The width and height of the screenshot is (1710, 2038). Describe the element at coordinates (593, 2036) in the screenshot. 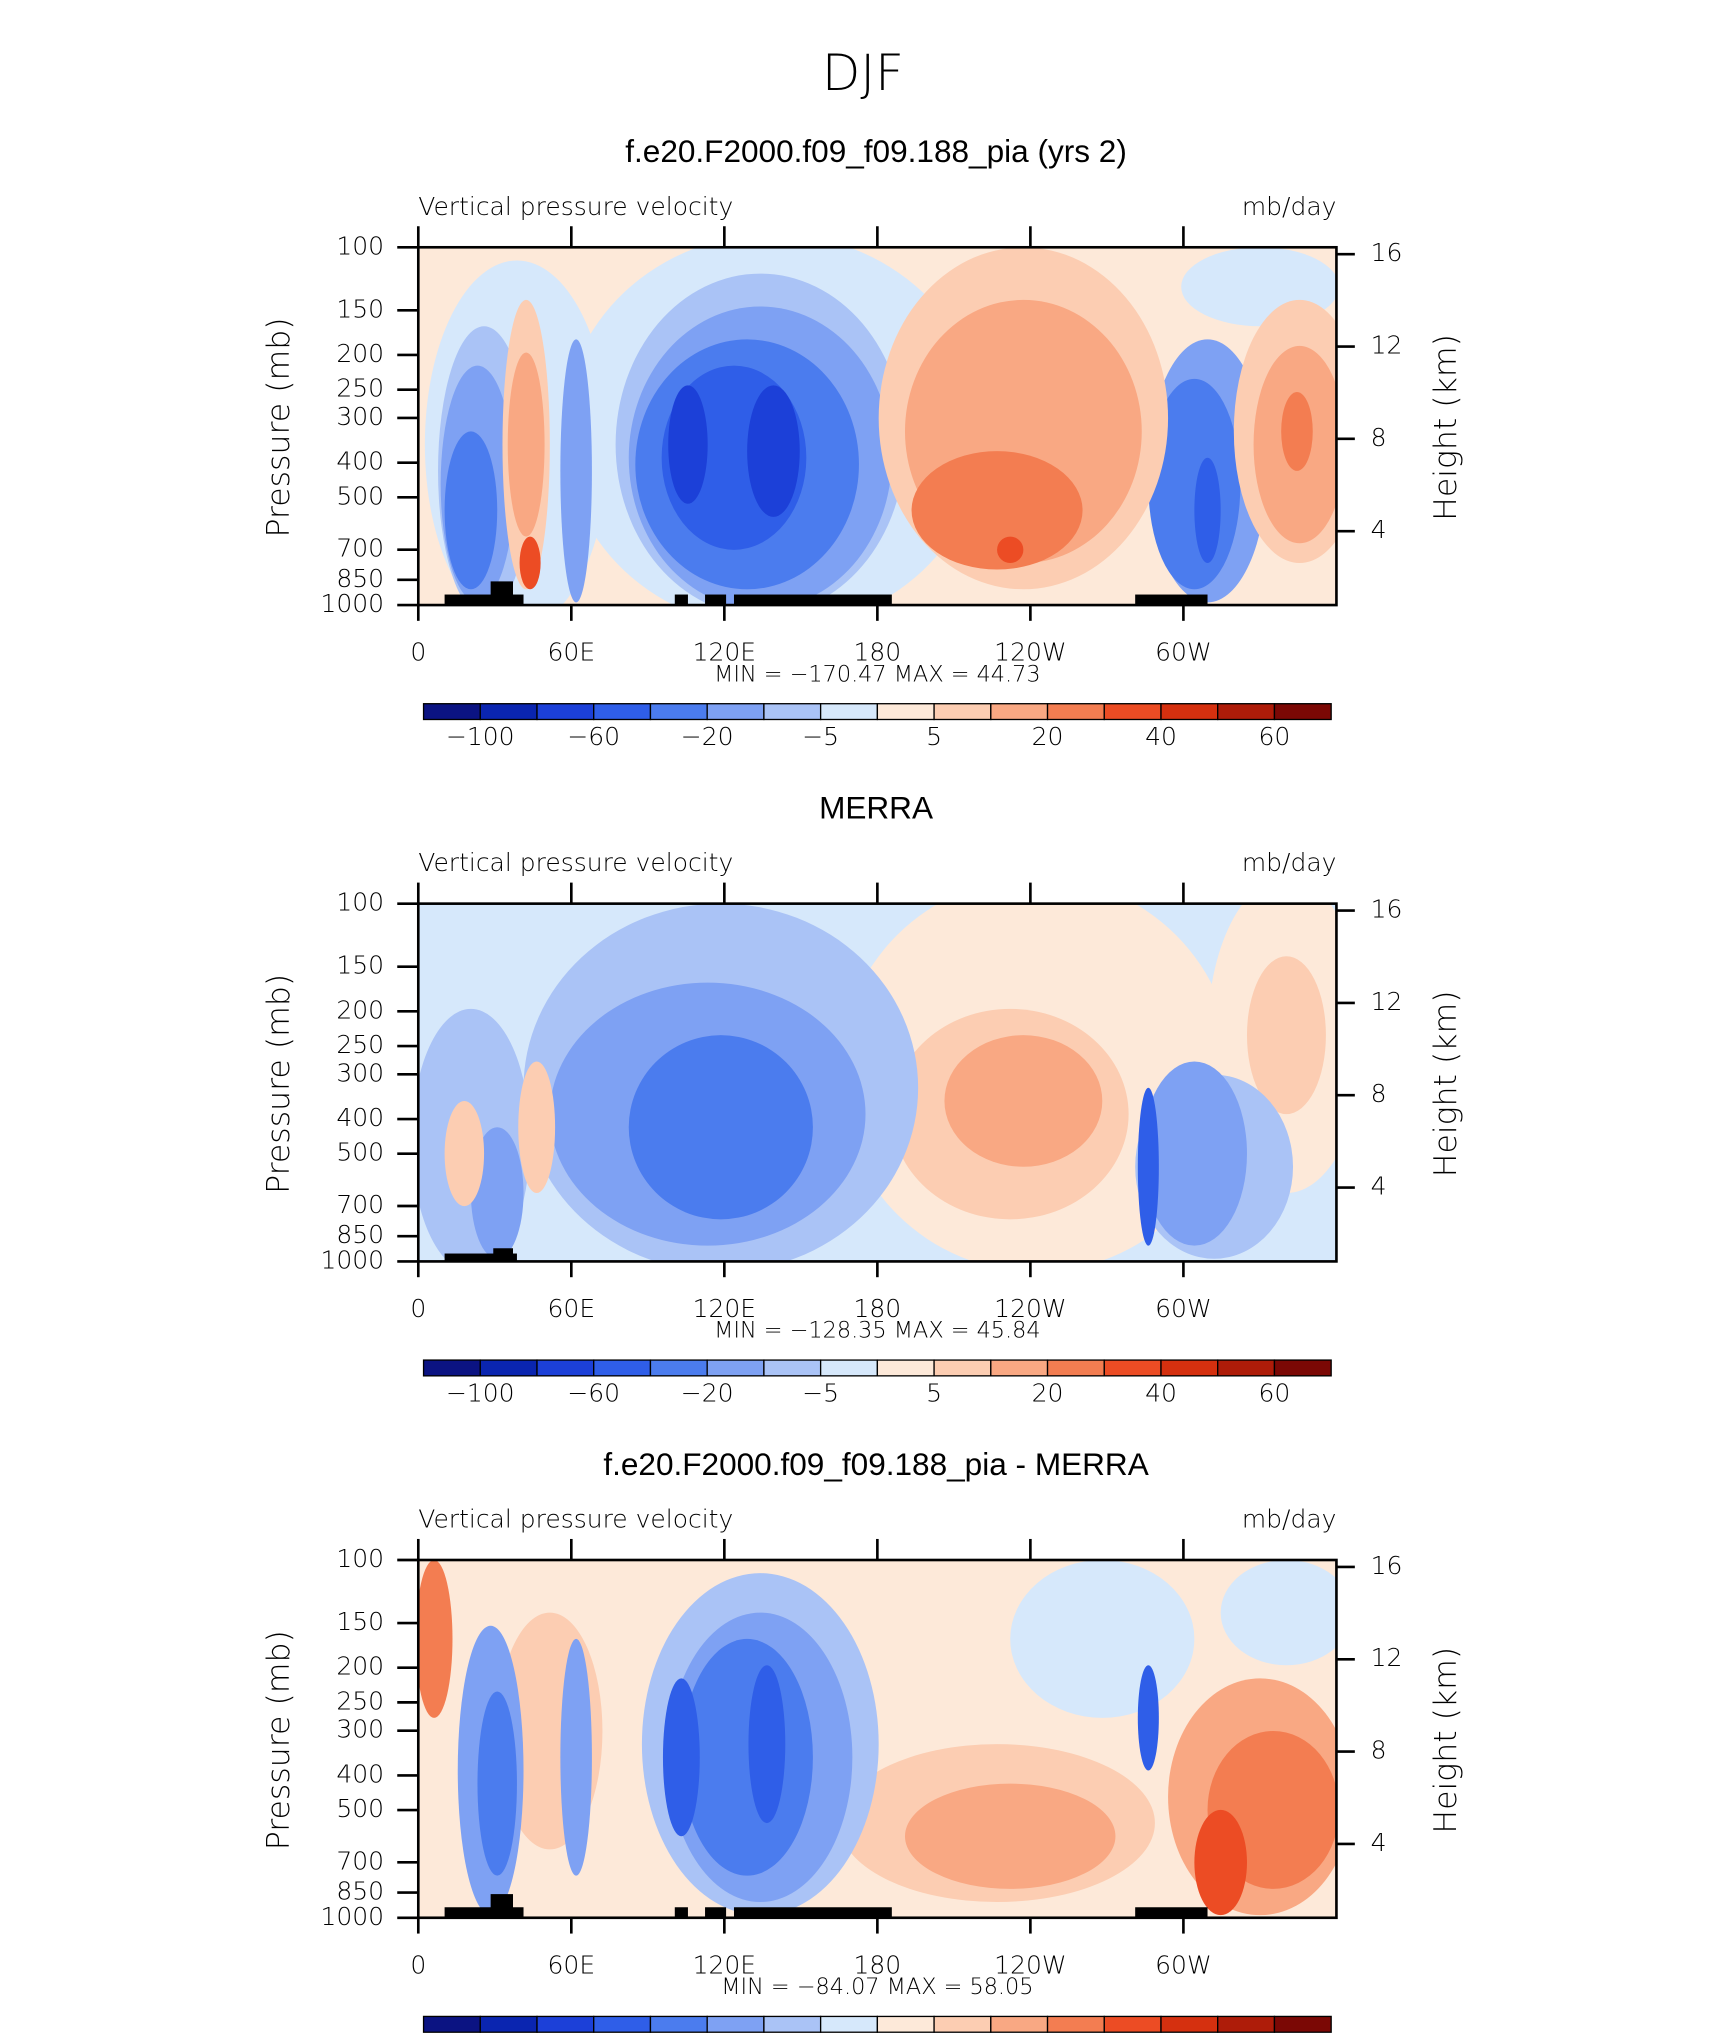

I see `colorbar-label: −30` at that location.